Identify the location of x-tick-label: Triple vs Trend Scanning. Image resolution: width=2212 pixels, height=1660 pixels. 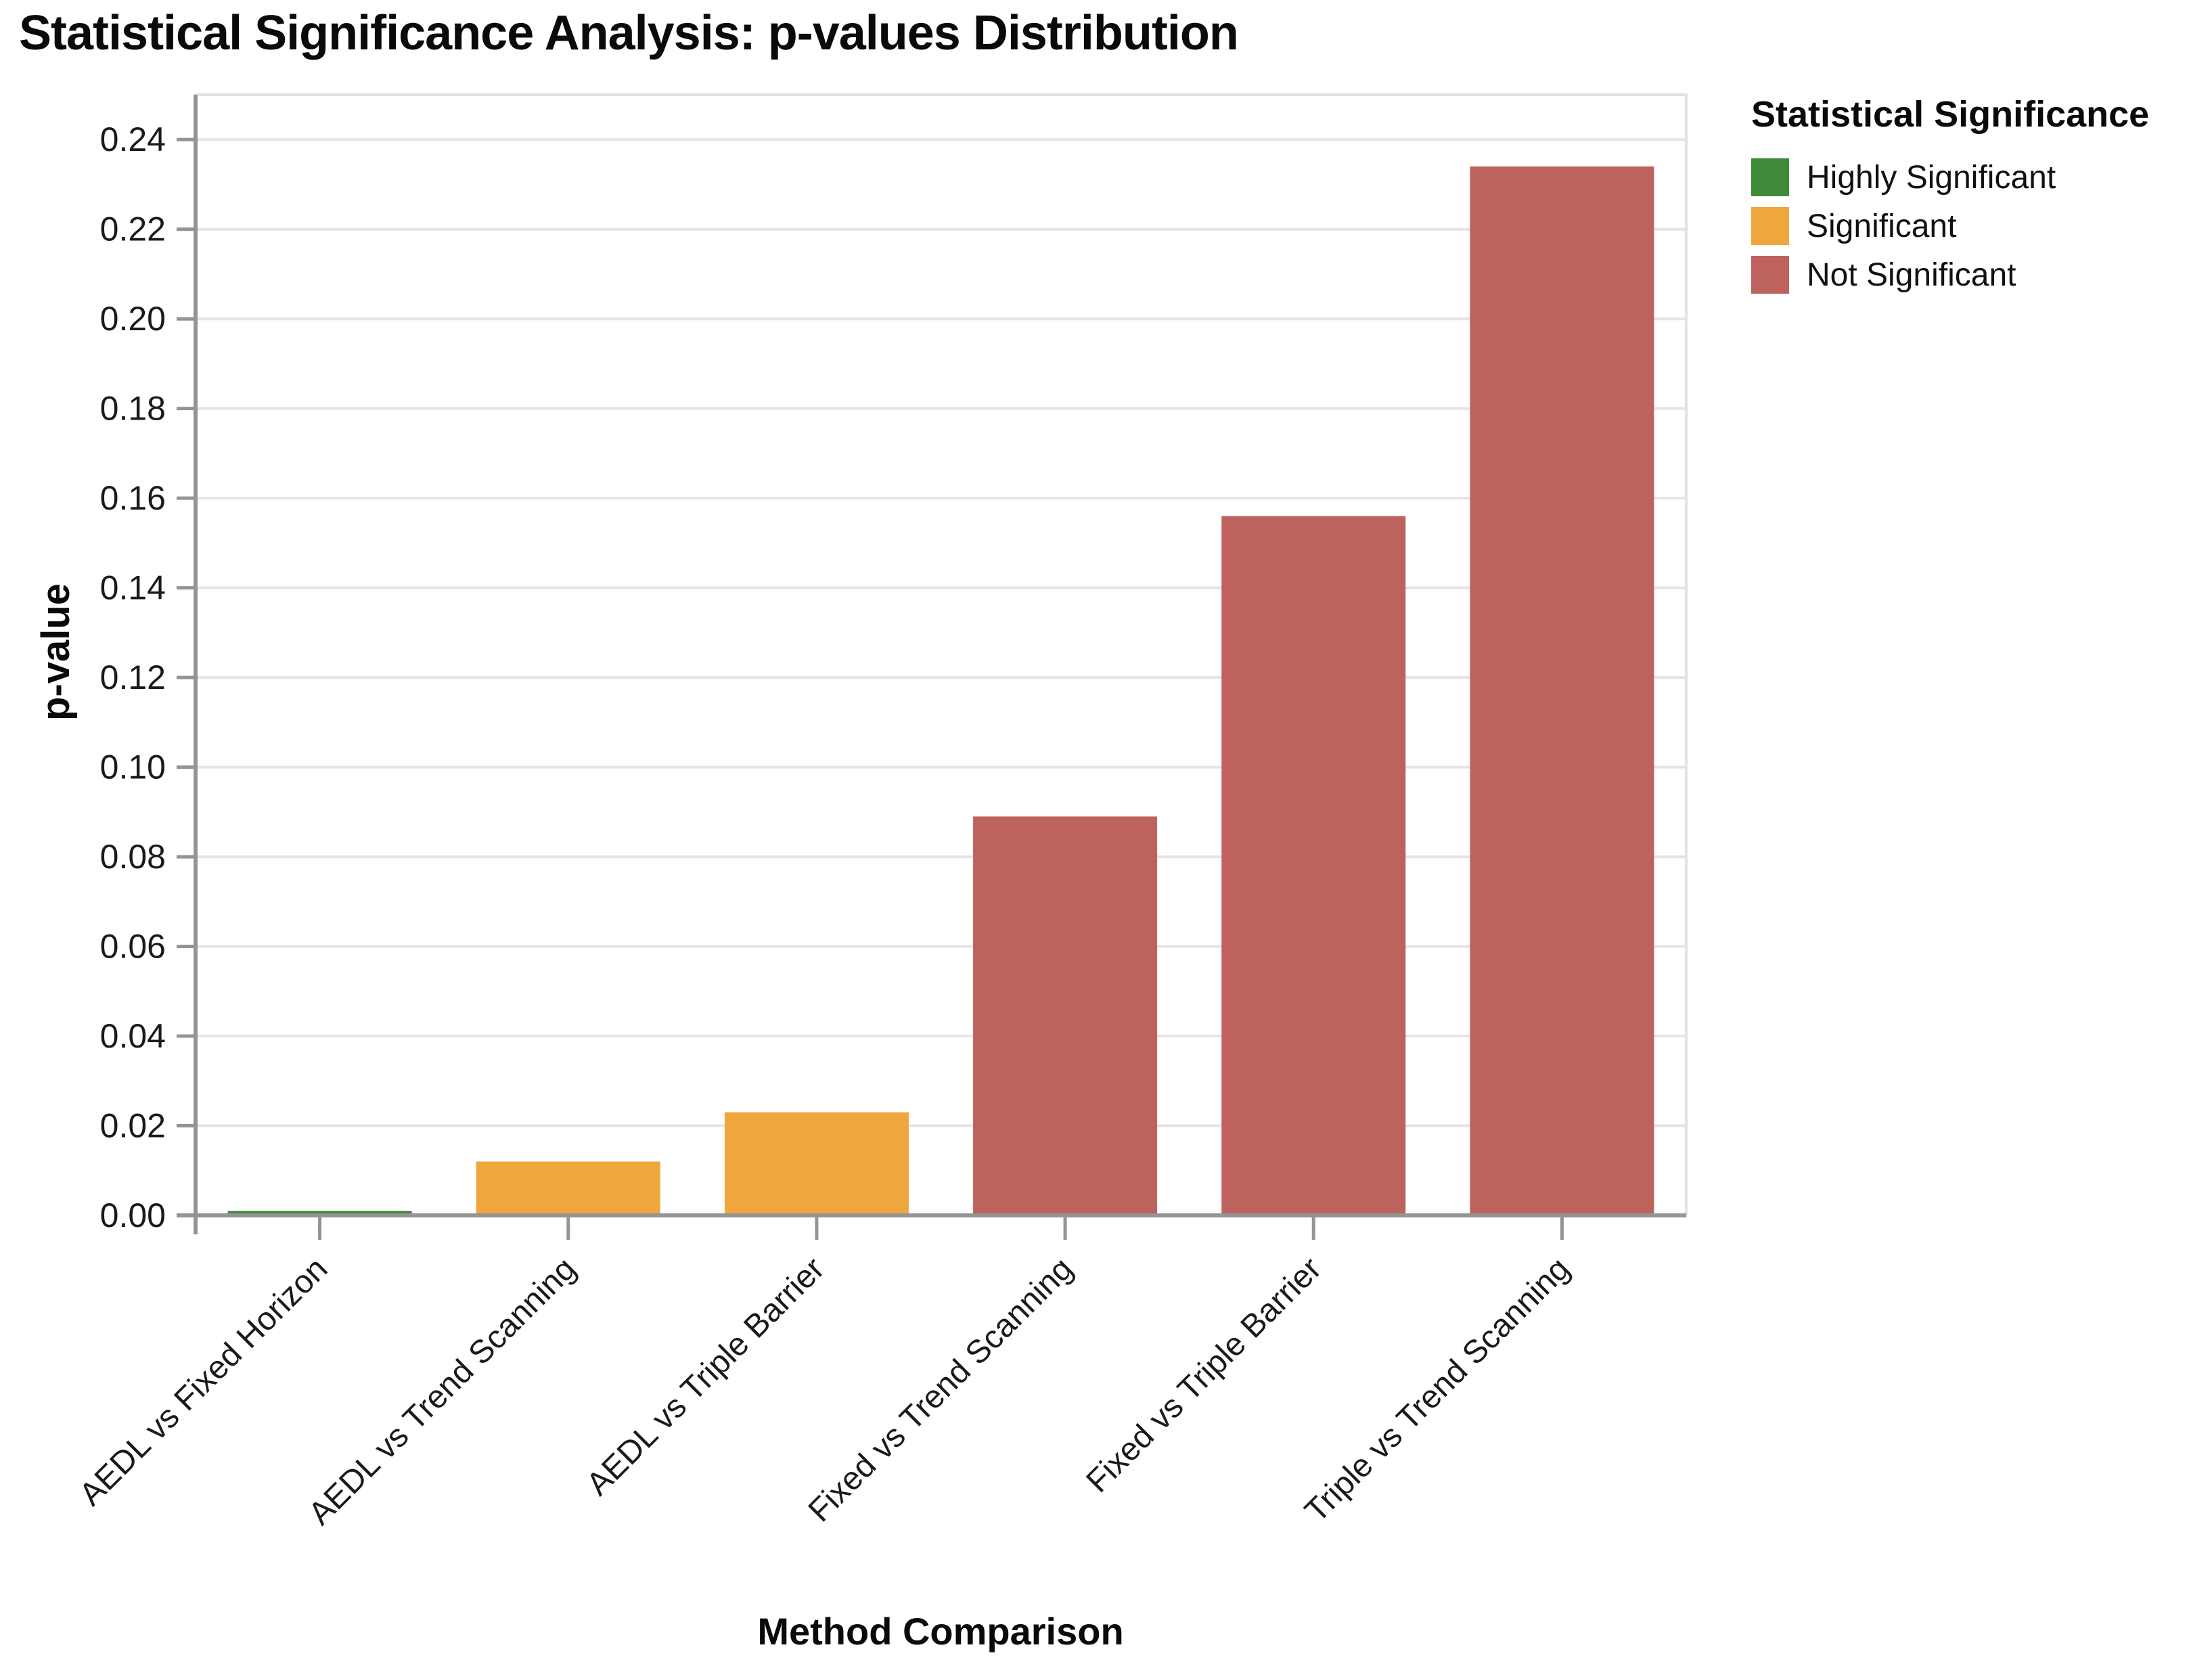
(1438, 1390).